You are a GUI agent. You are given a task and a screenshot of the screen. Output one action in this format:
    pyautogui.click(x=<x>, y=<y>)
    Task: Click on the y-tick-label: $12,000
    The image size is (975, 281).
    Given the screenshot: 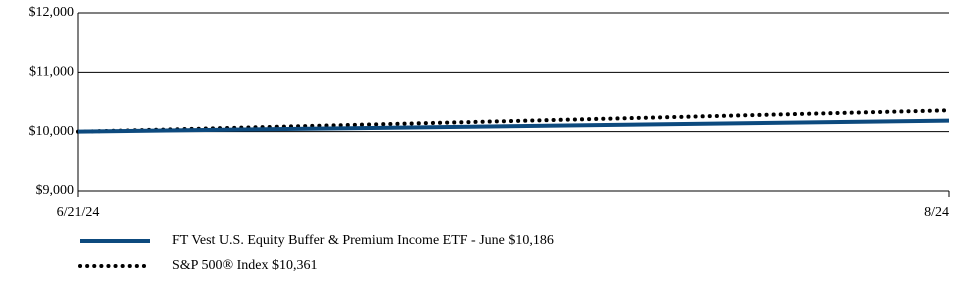 What is the action you would take?
    pyautogui.click(x=52, y=12)
    